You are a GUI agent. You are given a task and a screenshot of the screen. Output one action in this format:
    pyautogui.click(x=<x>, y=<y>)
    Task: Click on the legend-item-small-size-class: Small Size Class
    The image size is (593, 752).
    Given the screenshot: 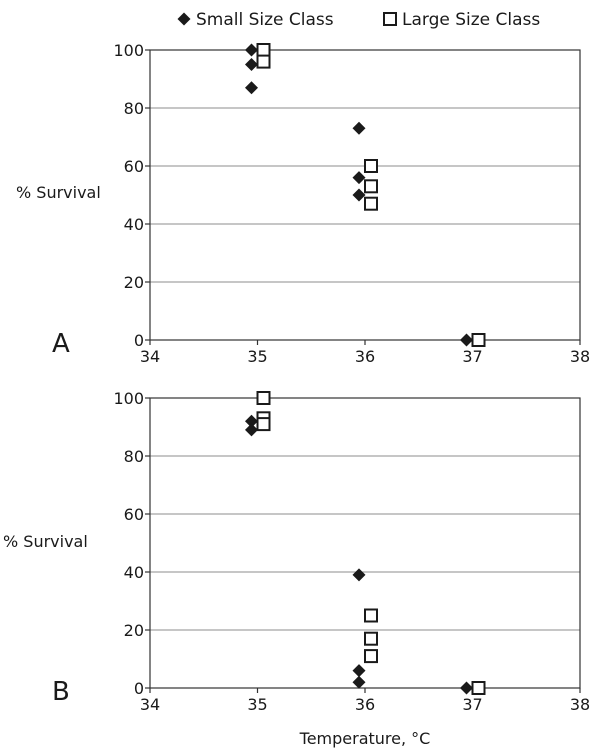 What is the action you would take?
    pyautogui.click(x=255, y=20)
    